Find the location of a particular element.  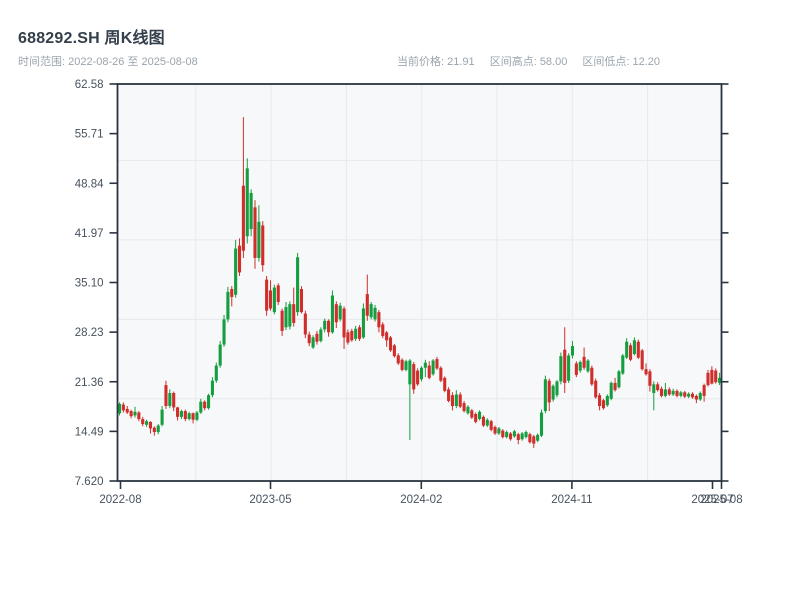

x-tick-label: 2024-11 is located at coordinates (571, 500).